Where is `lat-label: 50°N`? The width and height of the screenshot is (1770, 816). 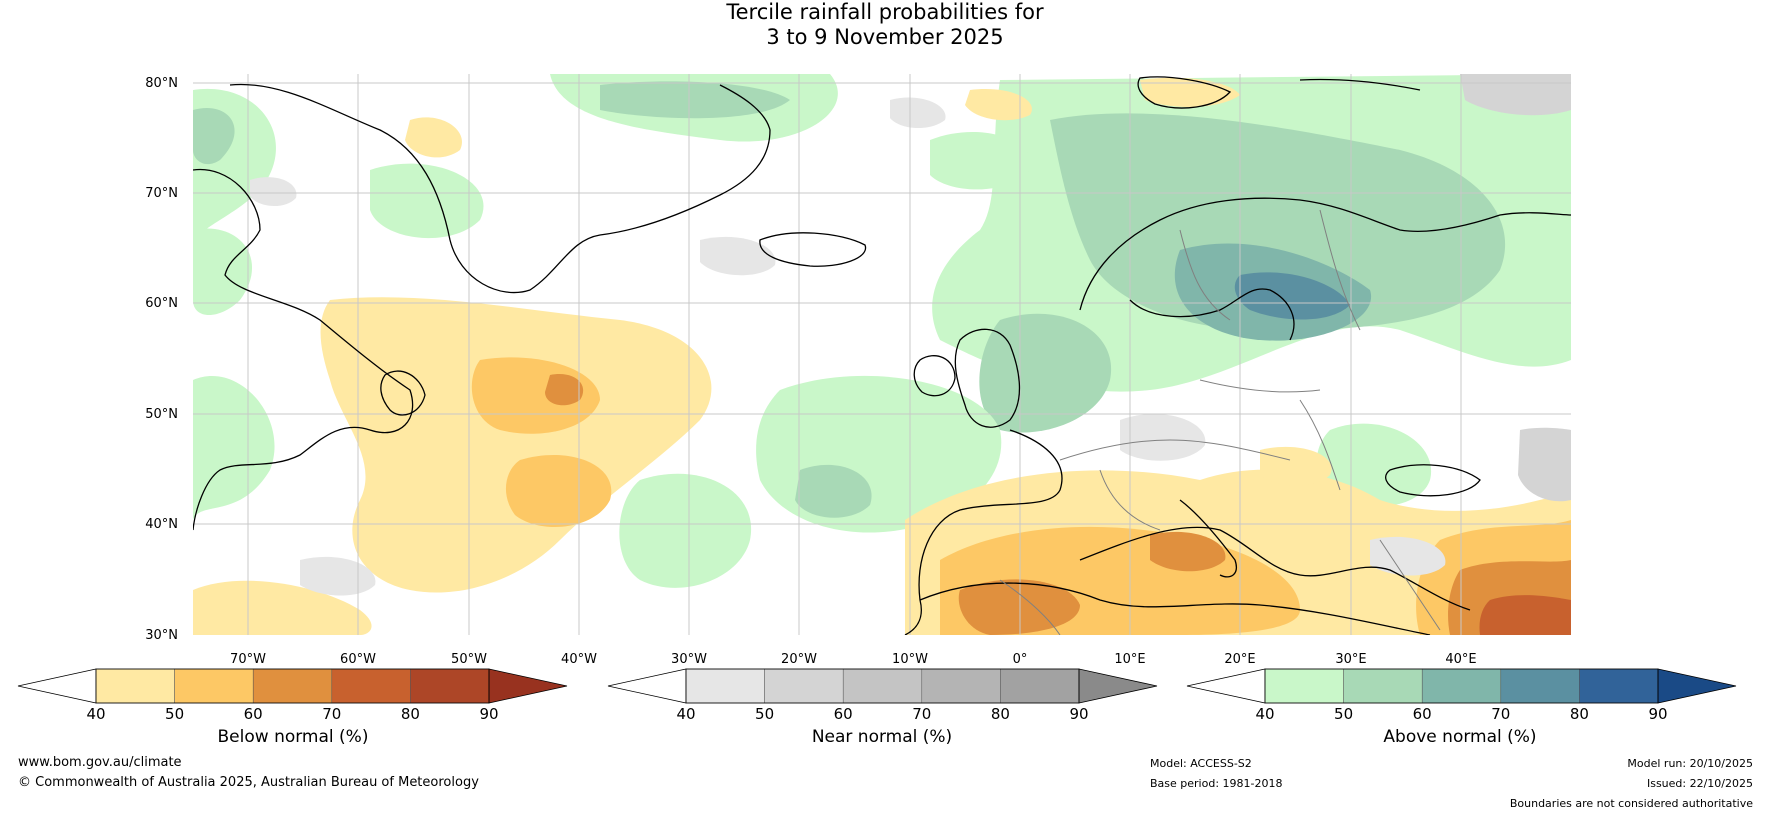 lat-label: 50°N is located at coordinates (161, 414).